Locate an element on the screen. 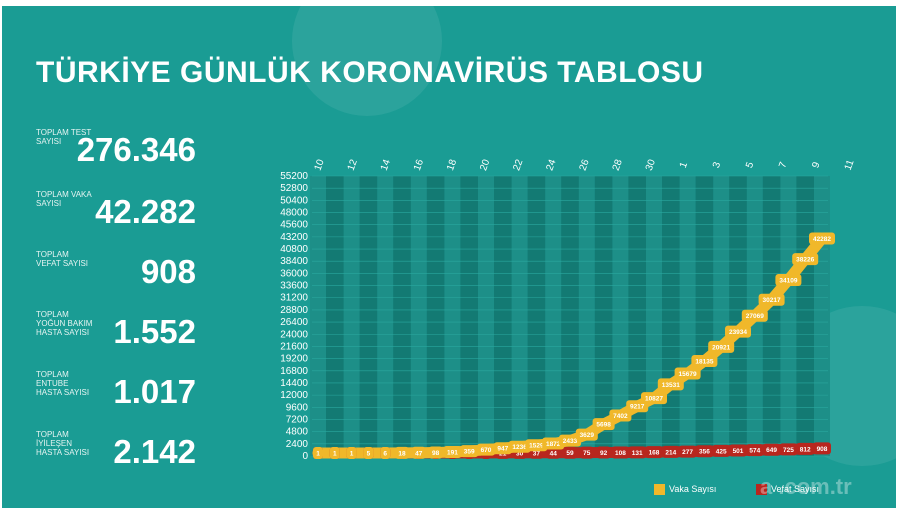 Image resolution: width=900 pixels, height=512 pixels. x-tick-label: 20 is located at coordinates (485, 165).